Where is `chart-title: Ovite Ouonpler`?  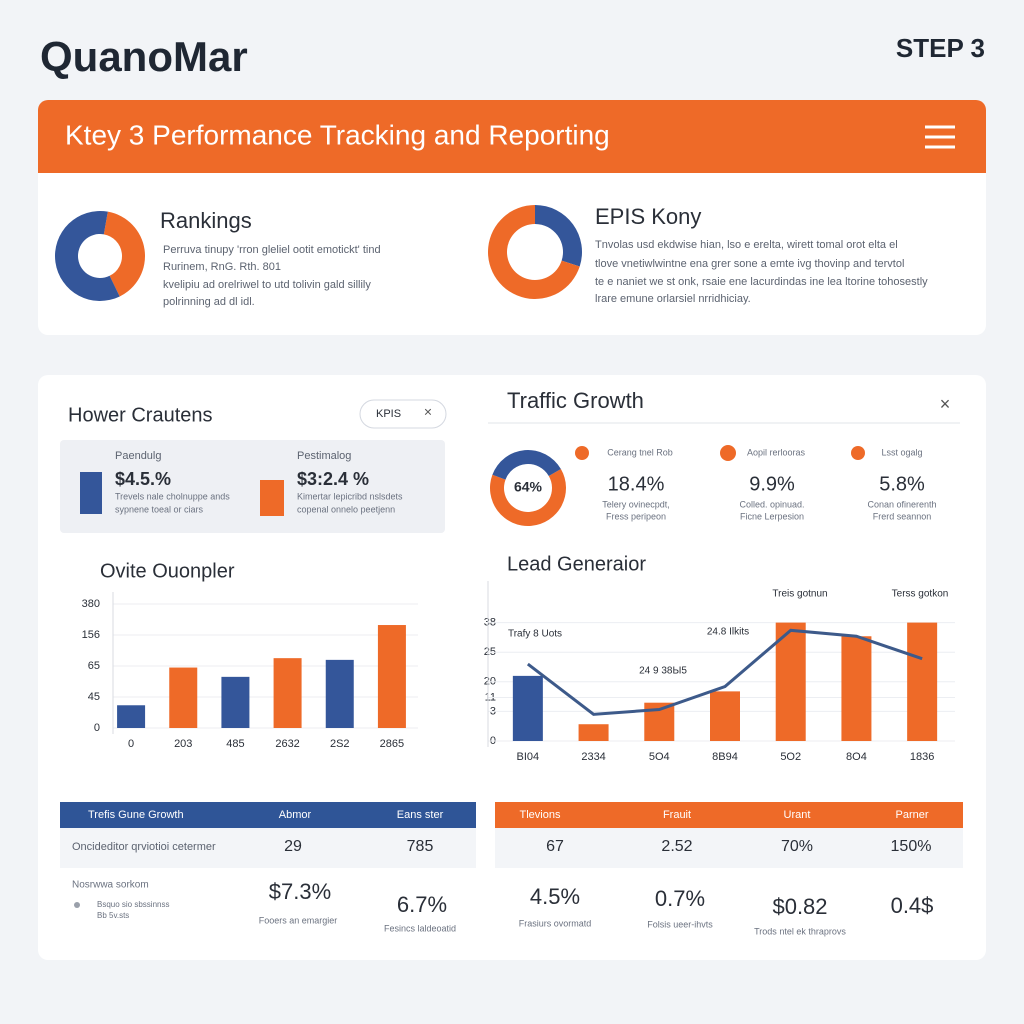
chart-title: Ovite Ouonpler is located at coordinates (167, 571).